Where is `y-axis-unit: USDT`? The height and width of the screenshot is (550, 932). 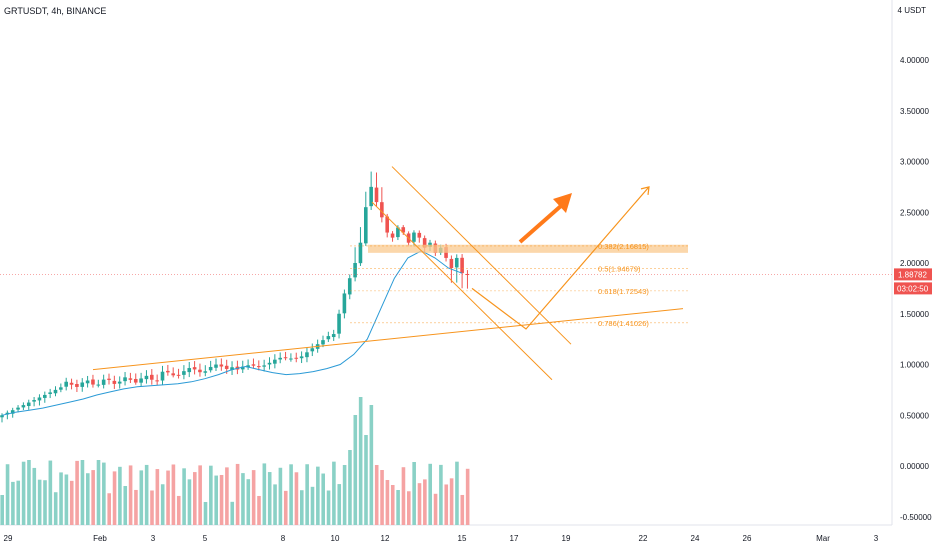
y-axis-unit: USDT is located at coordinates (915, 10).